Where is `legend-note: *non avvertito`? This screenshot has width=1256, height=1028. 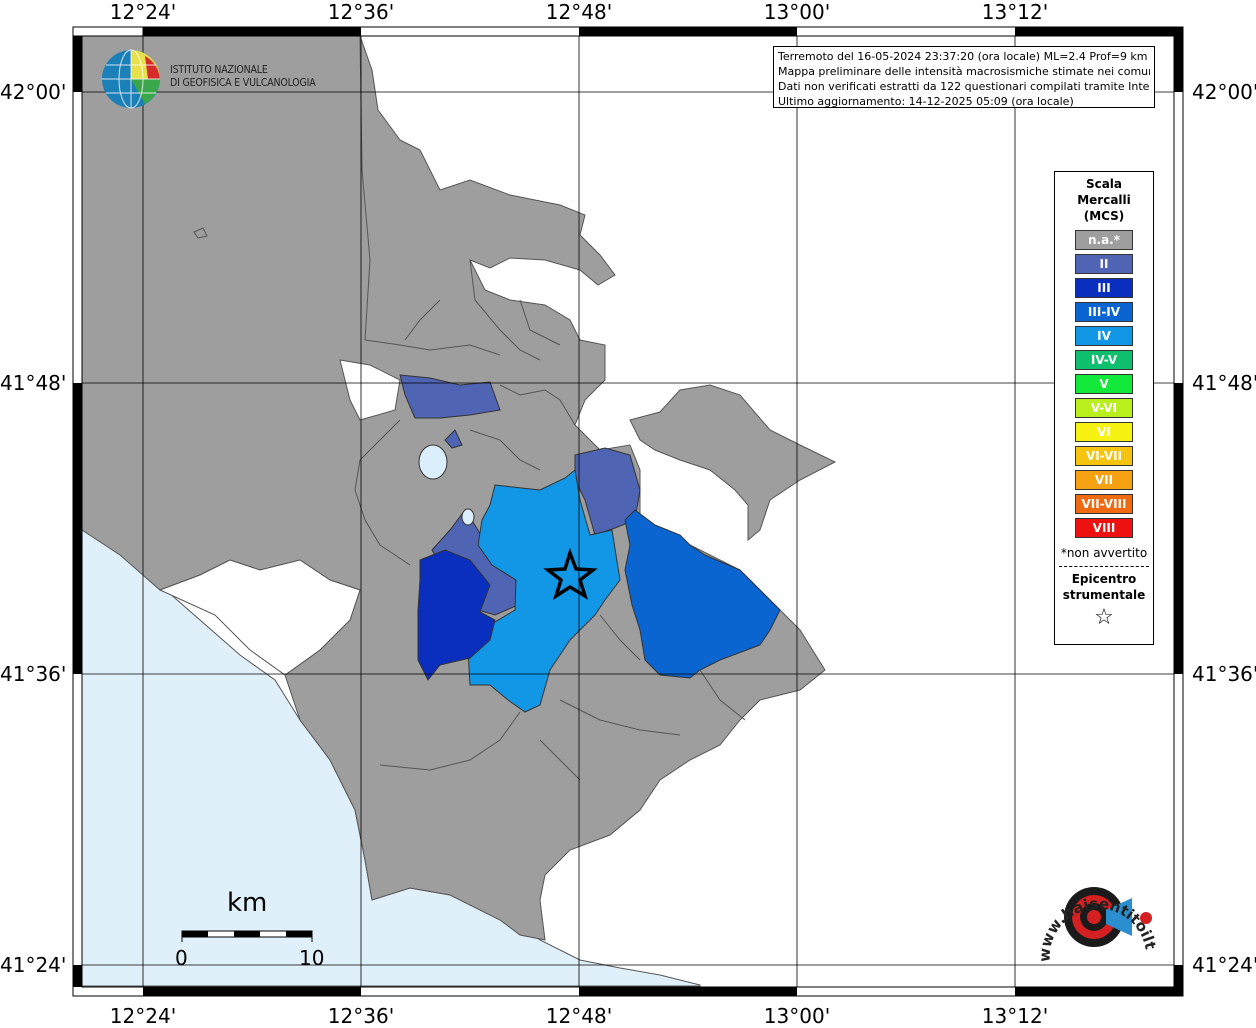
legend-note: *non avvertito is located at coordinates (1104, 553).